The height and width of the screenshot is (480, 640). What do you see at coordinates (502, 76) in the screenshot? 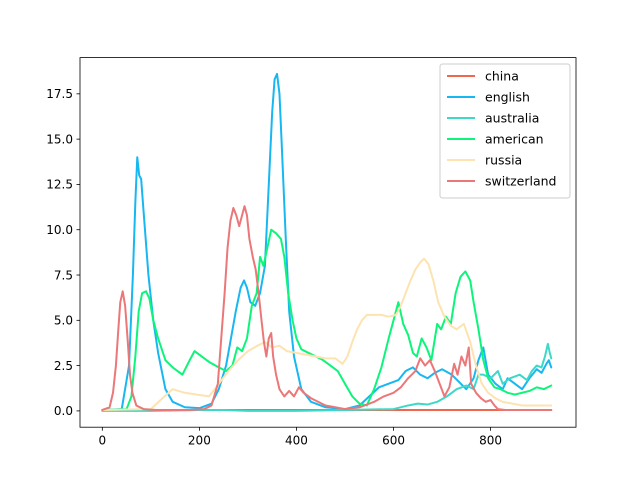
I see `legend-label-china: china` at bounding box center [502, 76].